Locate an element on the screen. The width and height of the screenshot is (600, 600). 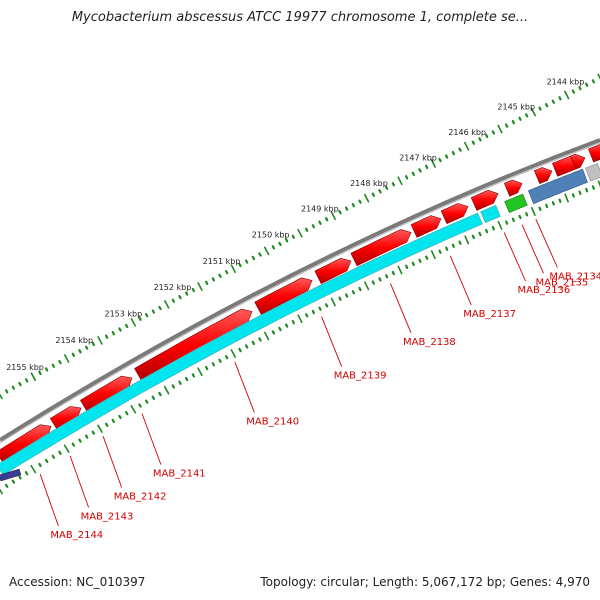
gene-label: MAB_2135 is located at coordinates (562, 282).